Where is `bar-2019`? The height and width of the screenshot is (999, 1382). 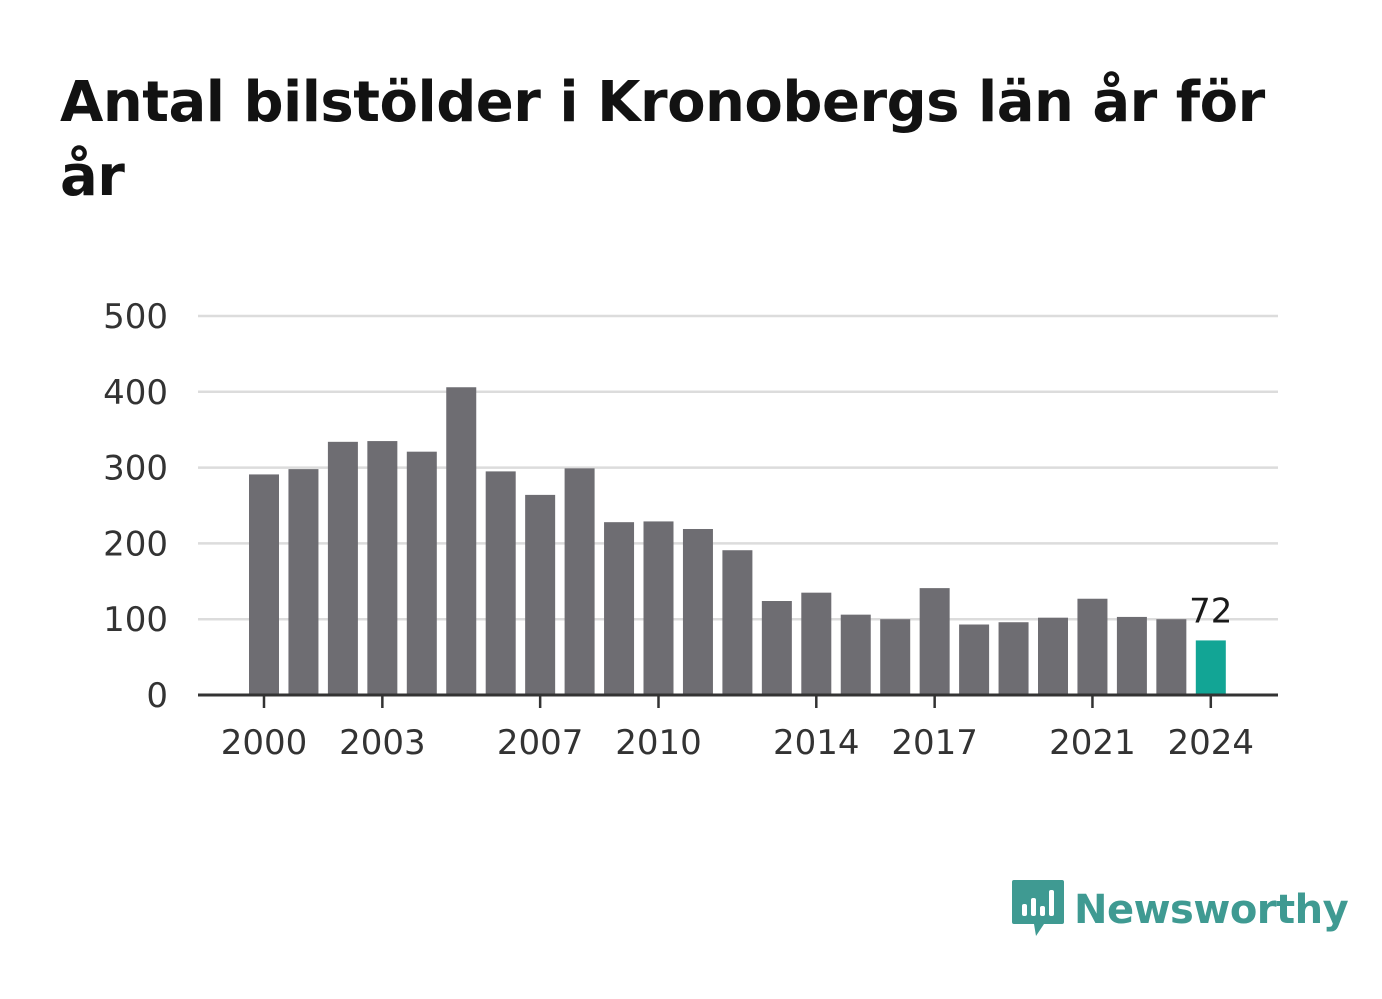
bar-2019 is located at coordinates (1013, 658).